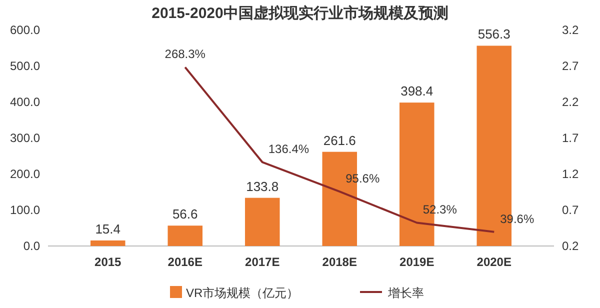  Describe the element at coordinates (25, 30) in the screenshot. I see `y-tick-label: 600.0` at that location.